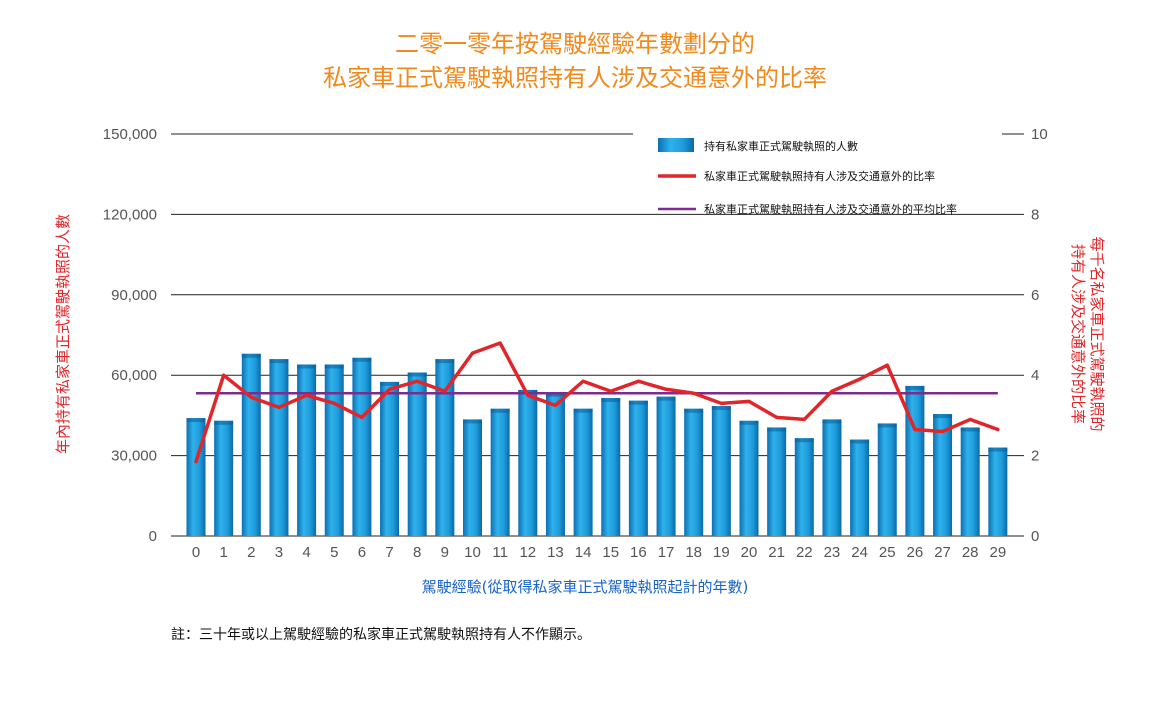  I want to click on left-tick-label: 150,000, so click(130, 134).